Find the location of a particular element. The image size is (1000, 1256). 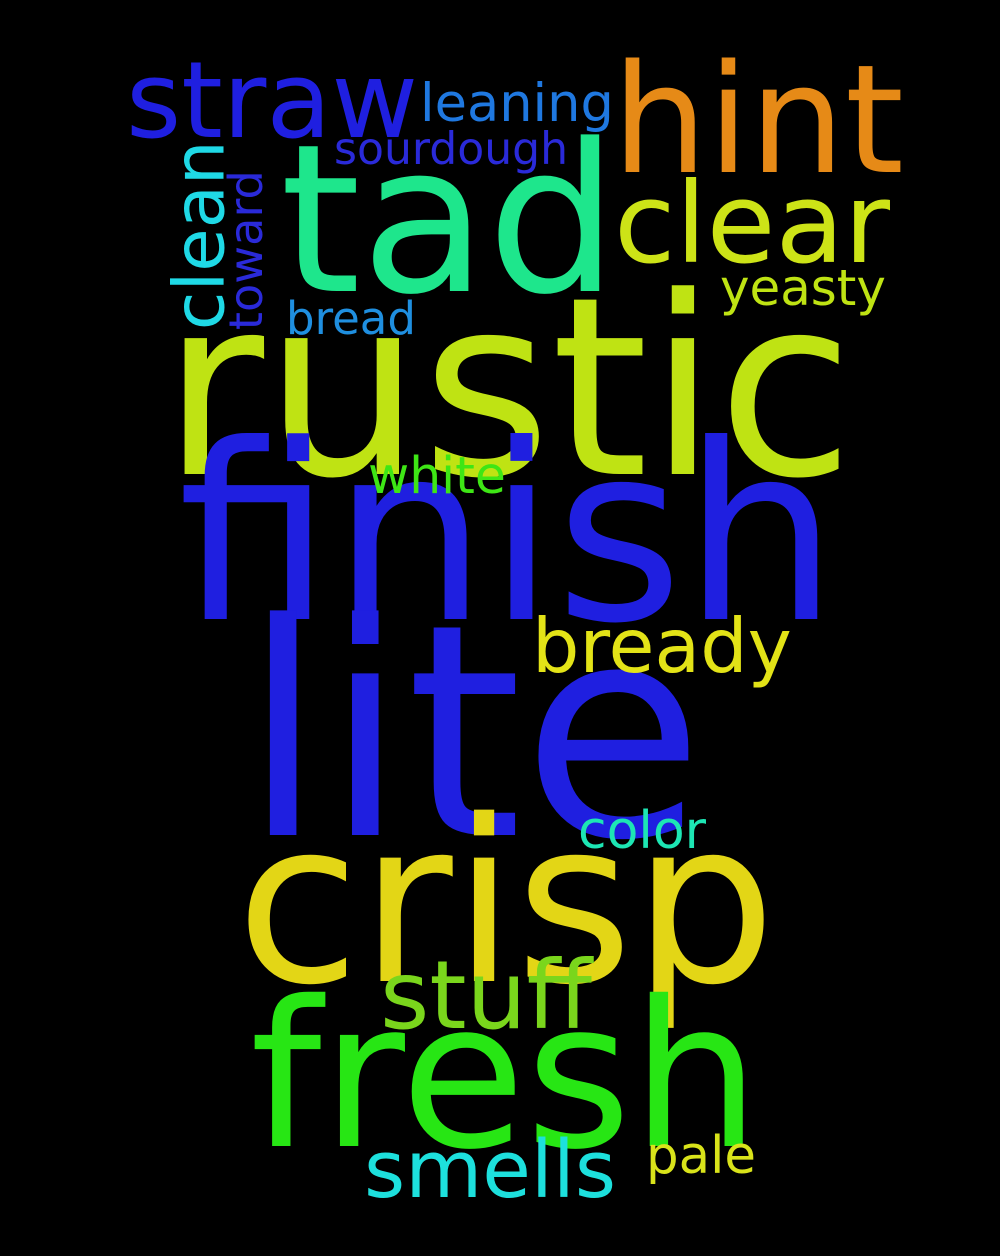

word-pale: pale is located at coordinates (701, 1156).